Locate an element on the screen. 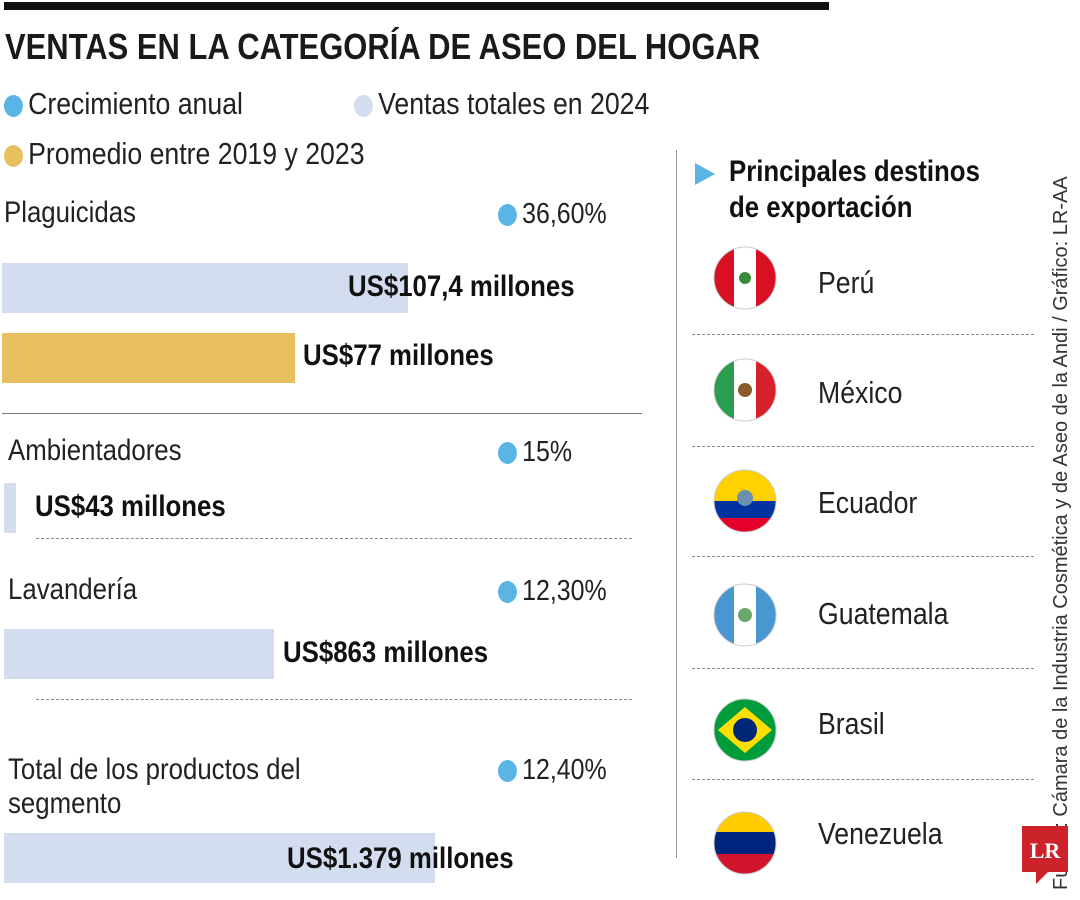  svg-text: LR is located at coordinates (1046, 850).